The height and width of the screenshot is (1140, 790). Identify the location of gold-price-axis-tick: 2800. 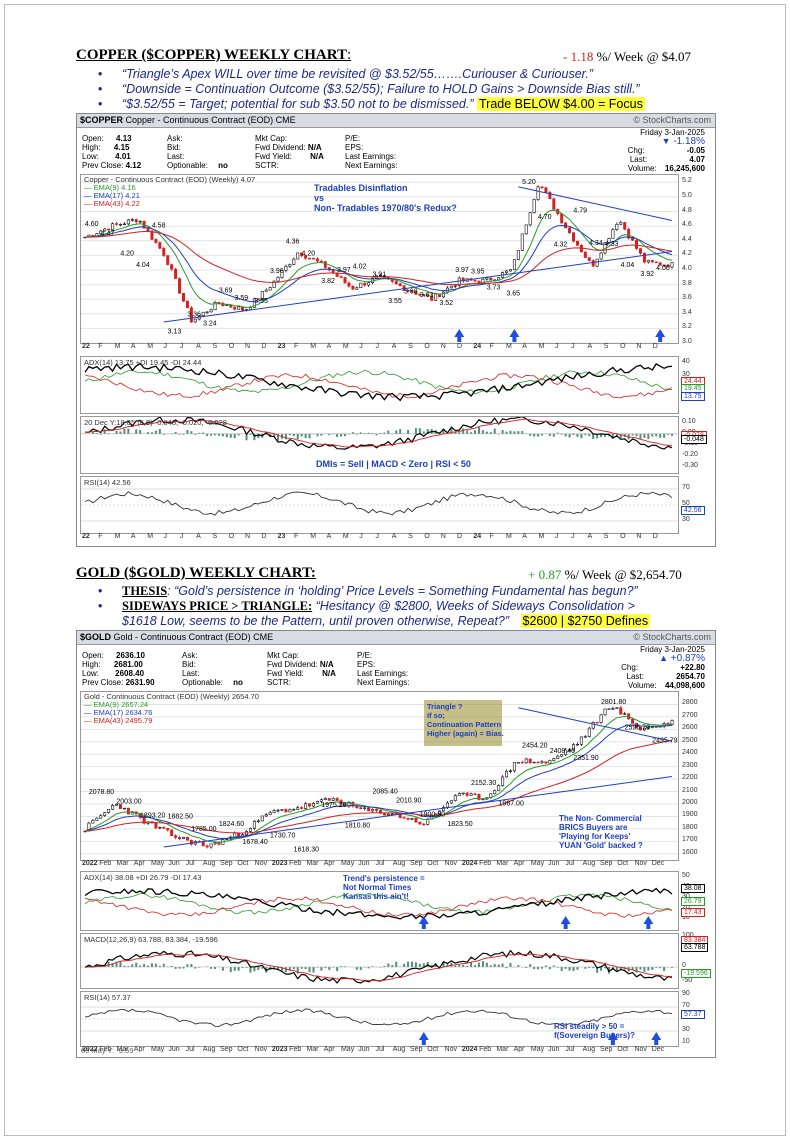
(690, 703).